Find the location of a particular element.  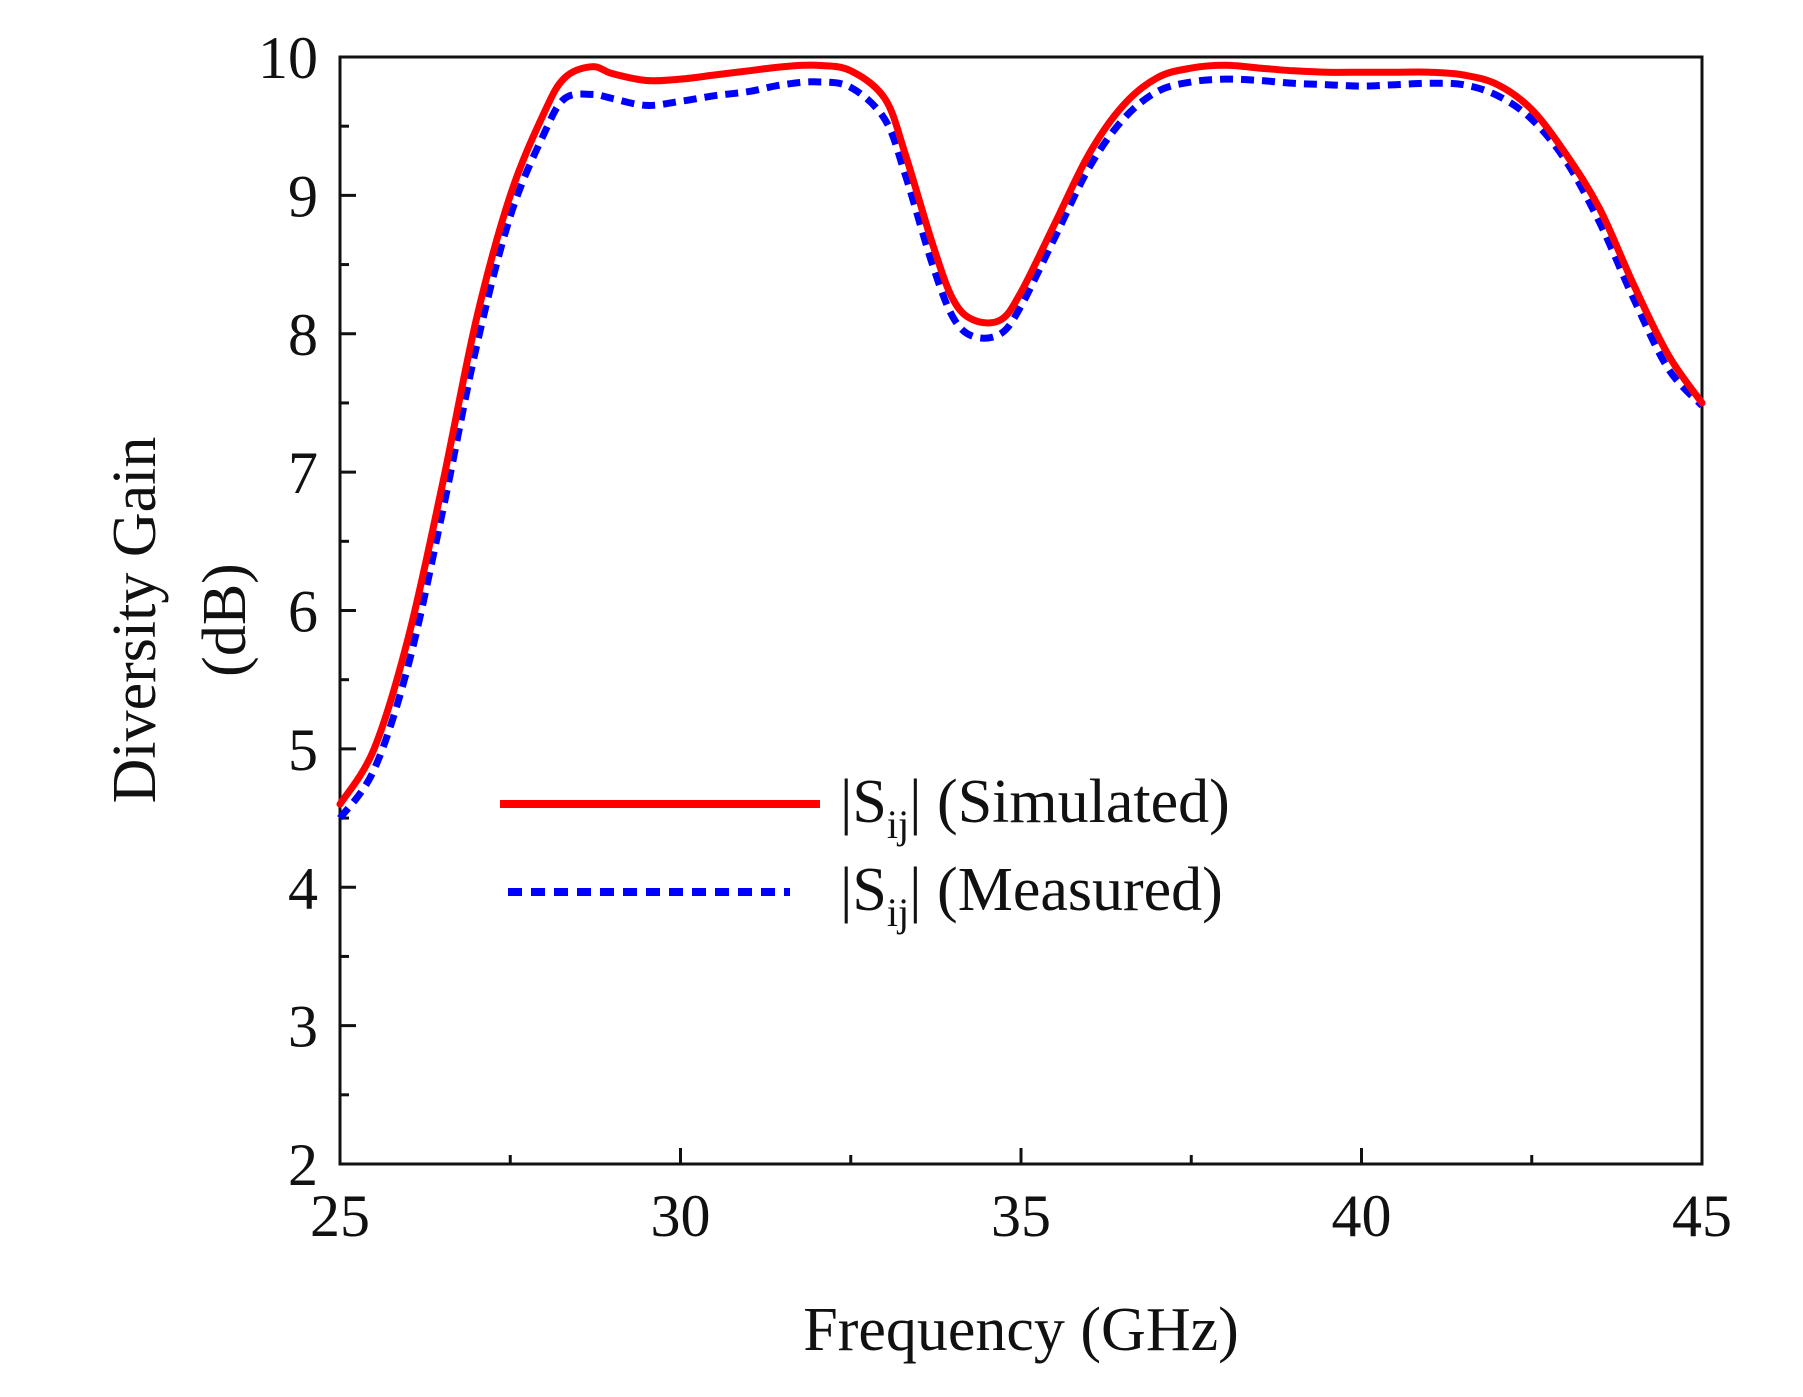

y-tick-label: 10 is located at coordinates (288, 58).